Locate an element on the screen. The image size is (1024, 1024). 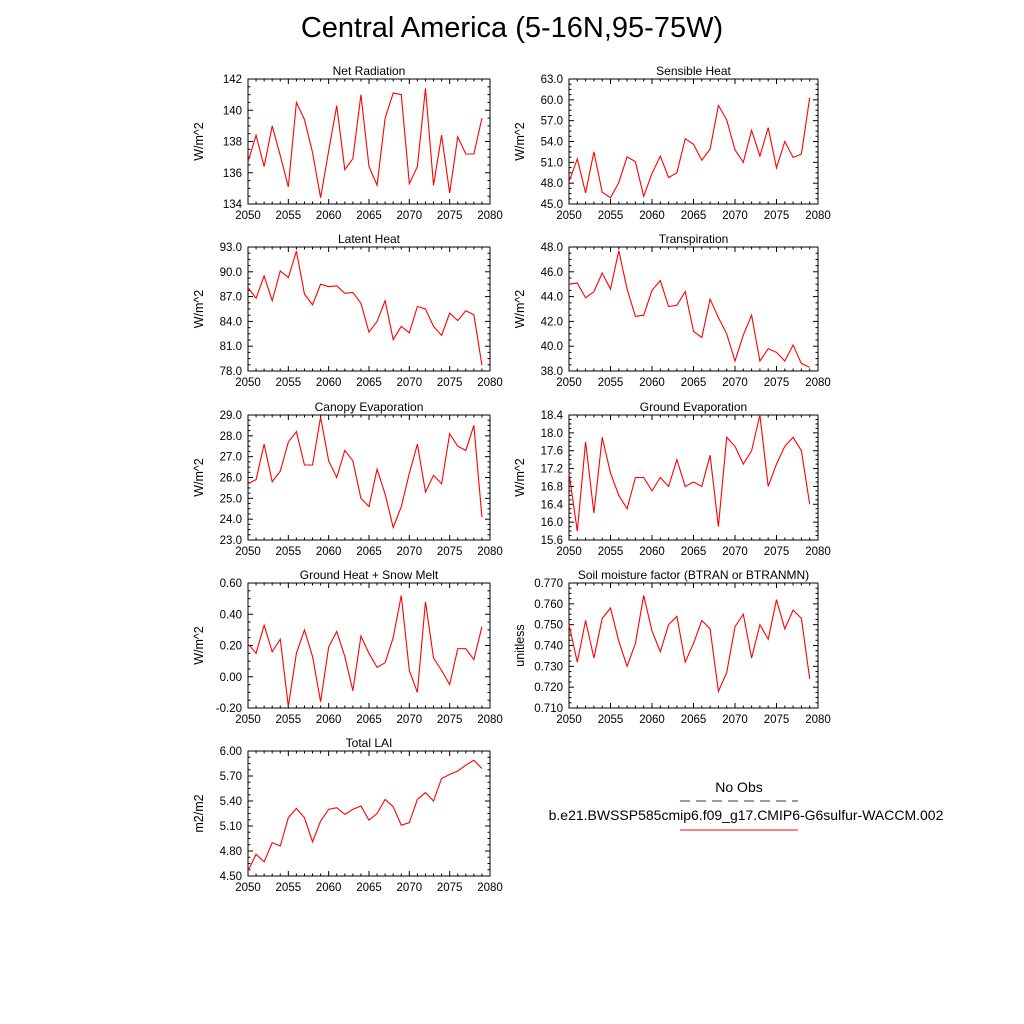
y-tick-label: 84.0 is located at coordinates (231, 322).